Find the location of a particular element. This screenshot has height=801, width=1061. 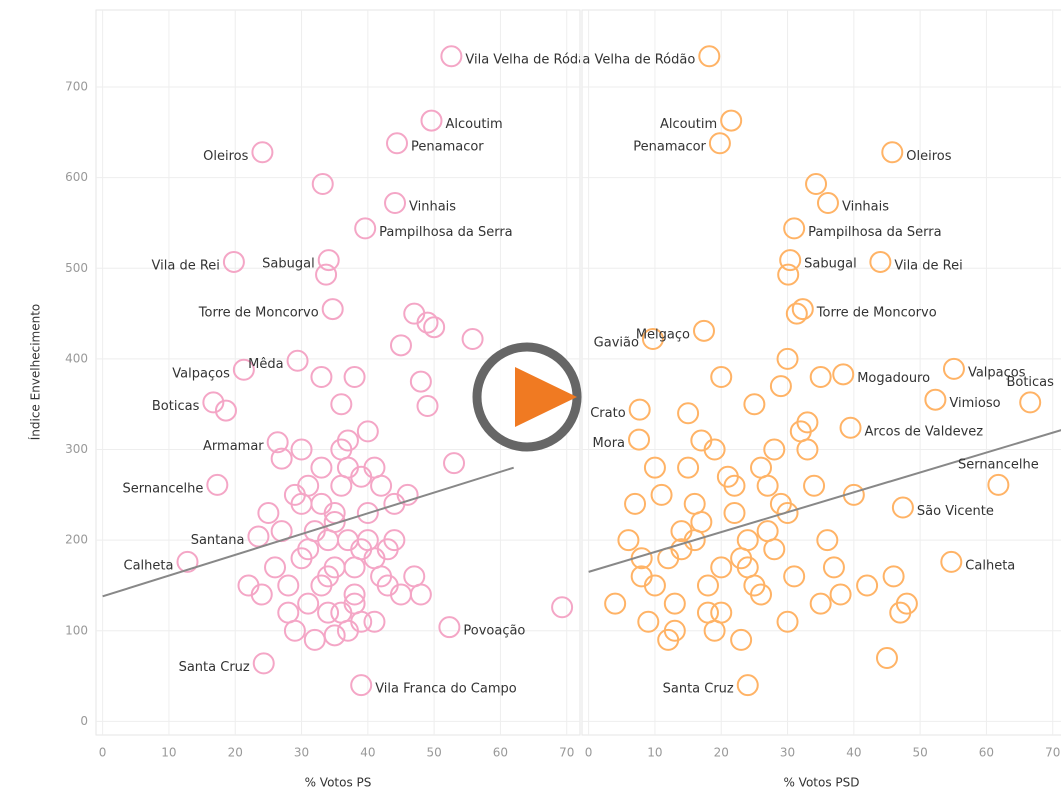

x-tick-label: 0 is located at coordinates (103, 753).